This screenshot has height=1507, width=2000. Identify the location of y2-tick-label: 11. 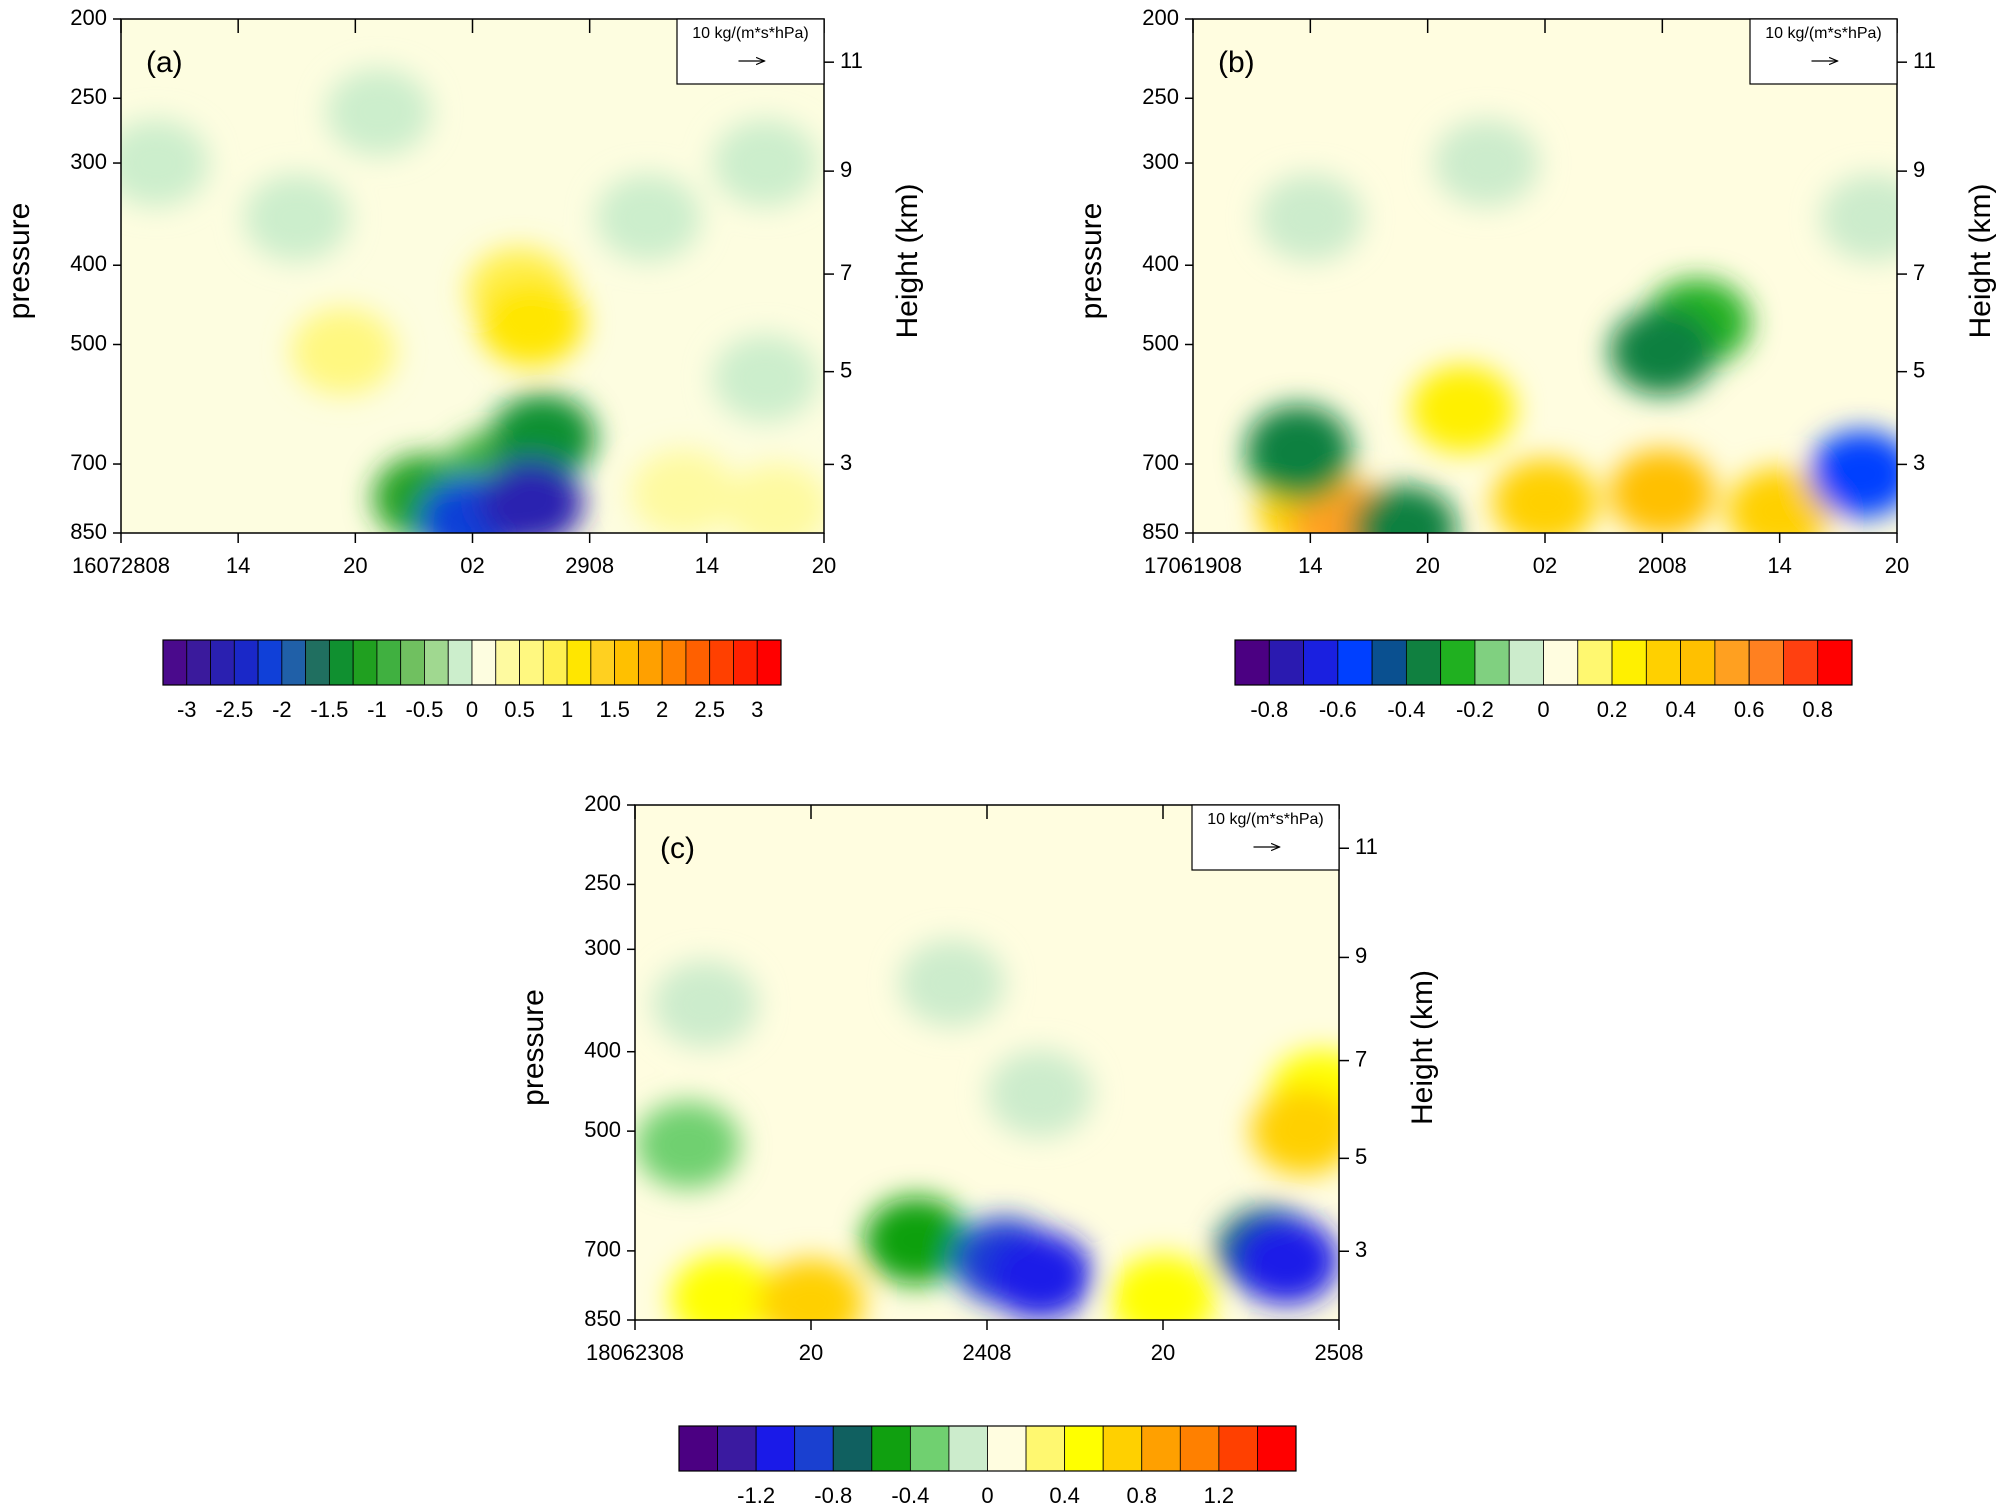
(1366, 846).